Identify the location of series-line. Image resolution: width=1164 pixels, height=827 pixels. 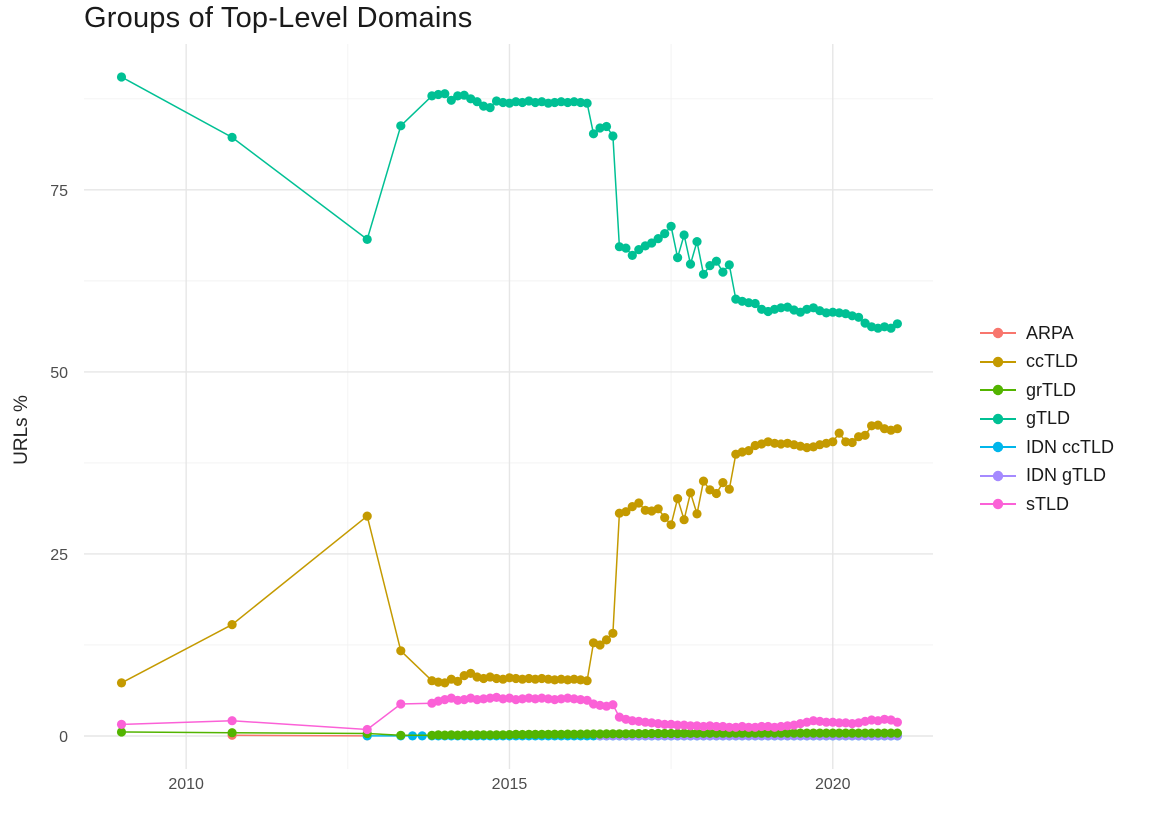
(300, 735).